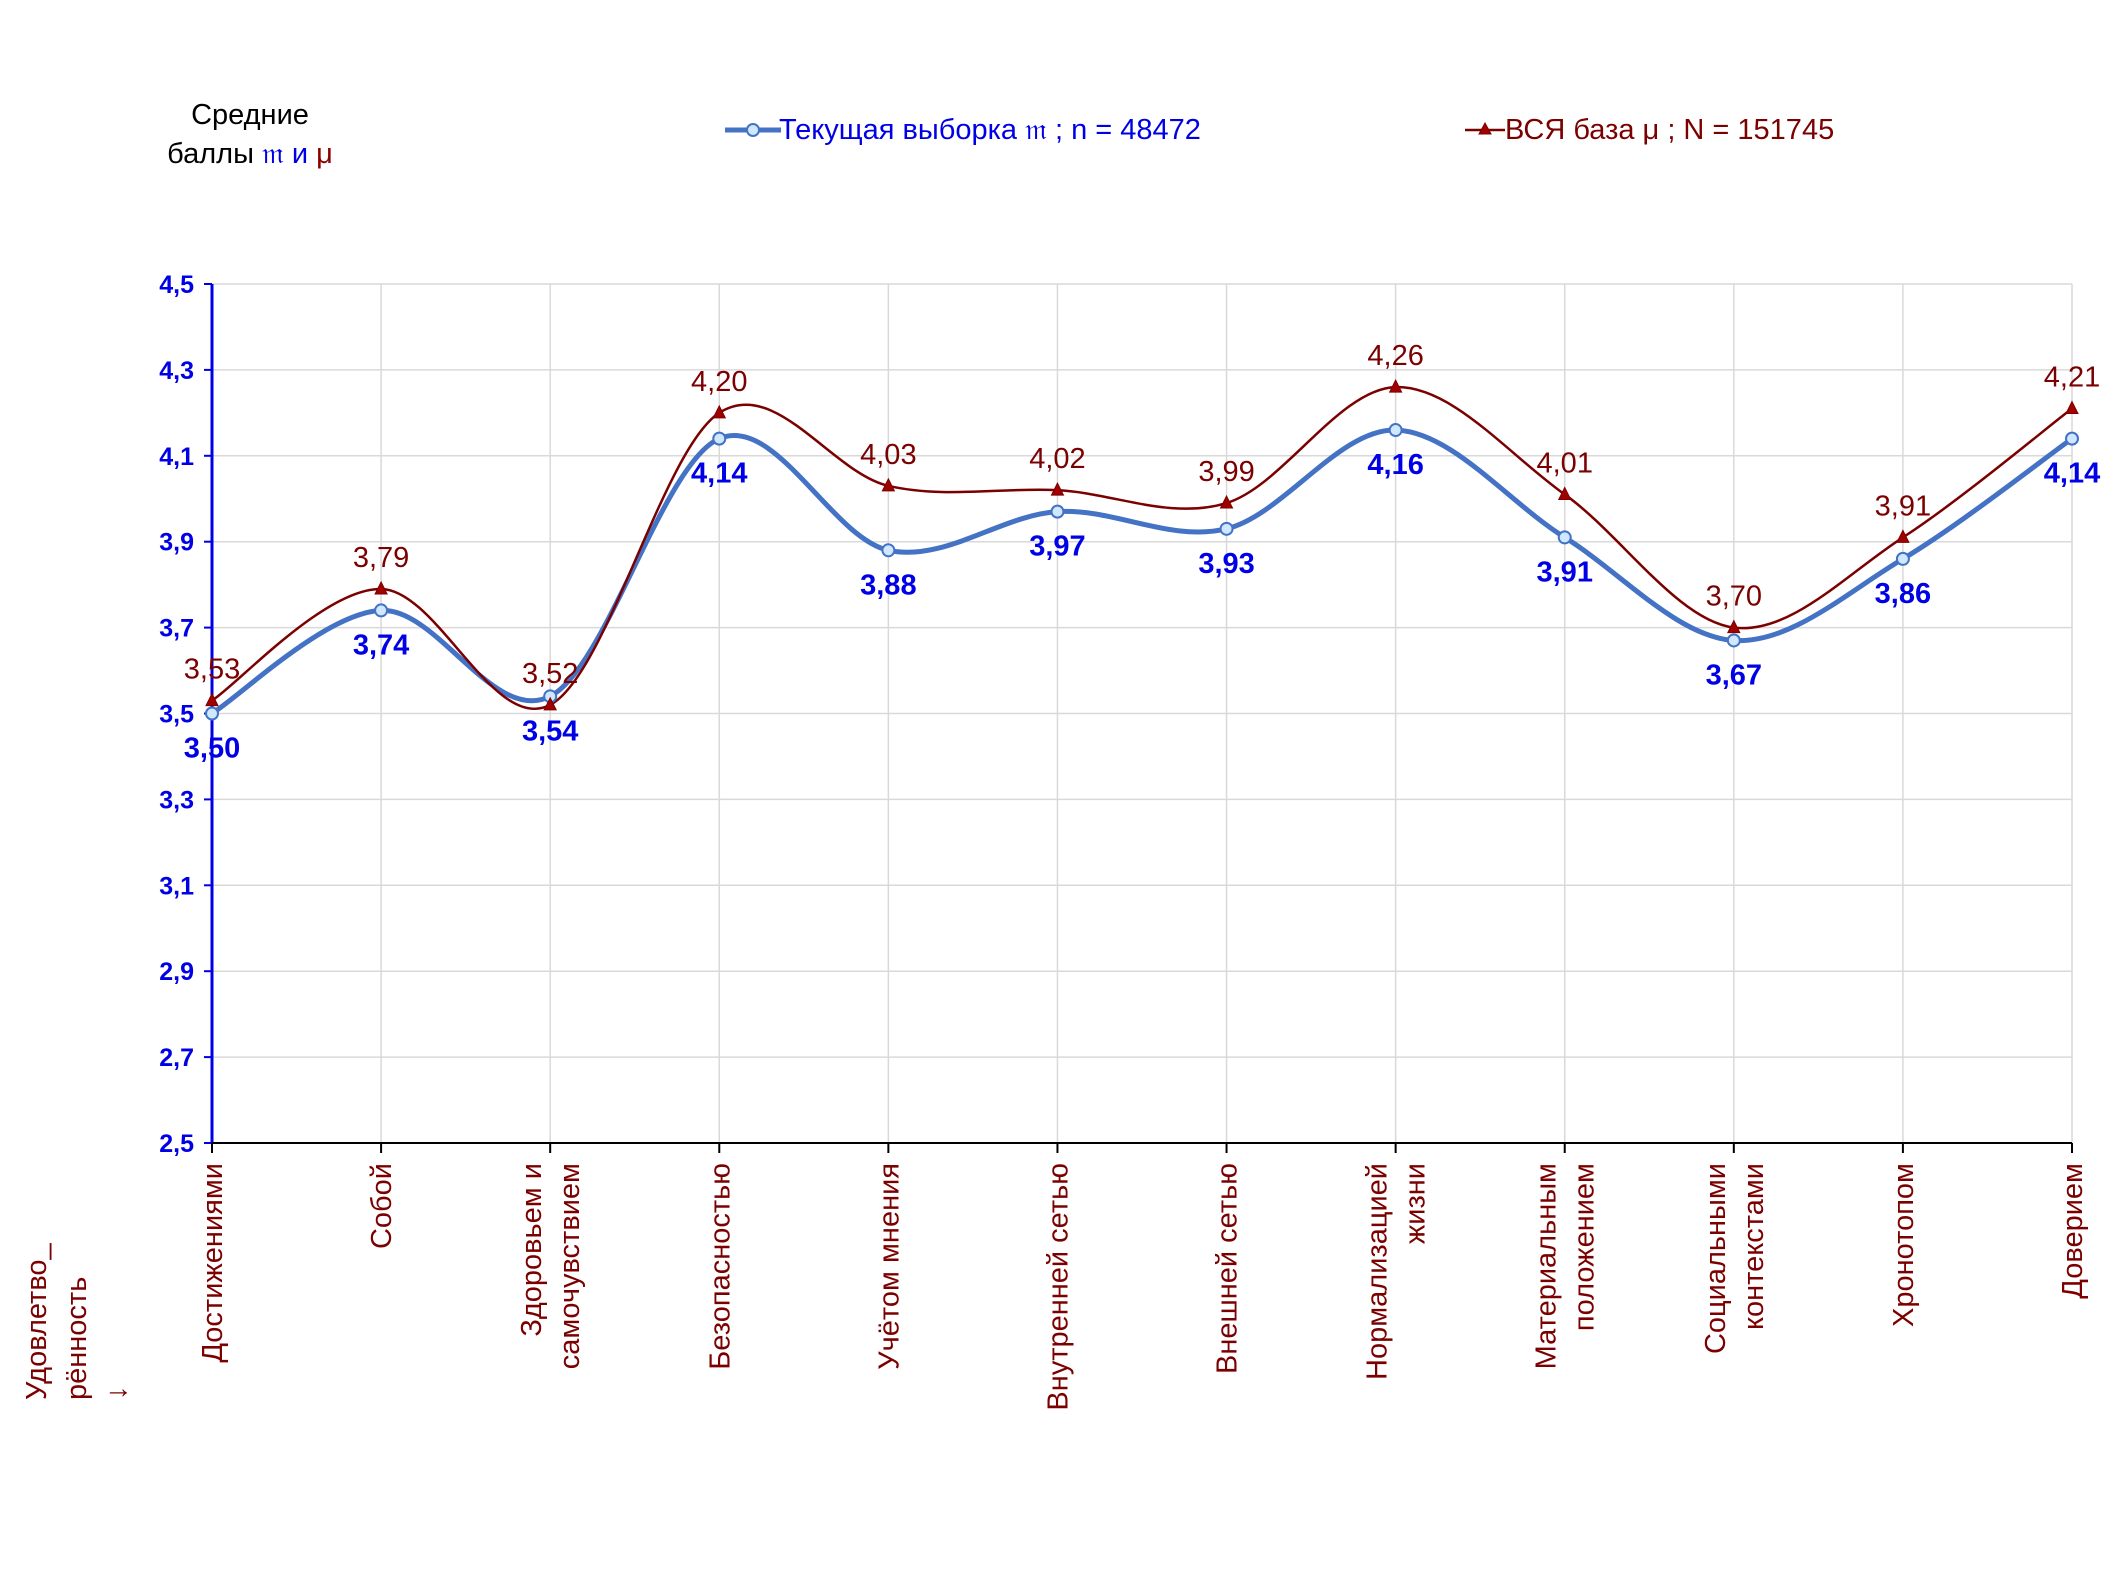  What do you see at coordinates (324, 154) in the screenshot?
I see `y-axis-title-sym2: μ` at bounding box center [324, 154].